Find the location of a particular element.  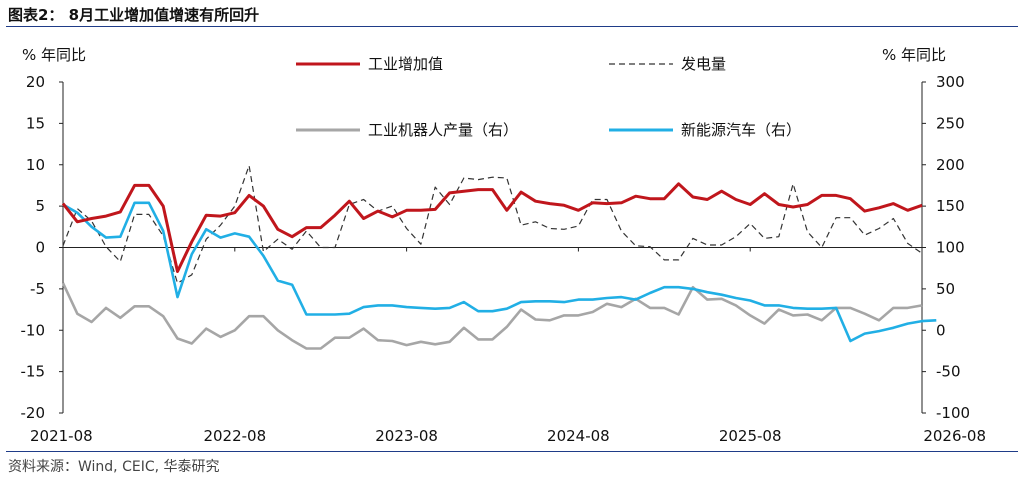

right-tick-label: 300 is located at coordinates (950, 82).